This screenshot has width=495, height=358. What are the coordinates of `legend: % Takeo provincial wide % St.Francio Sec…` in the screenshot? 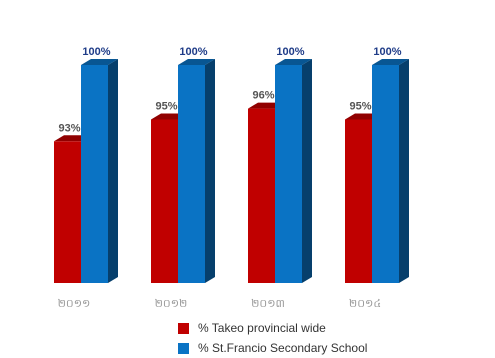 It's located at (272, 338).